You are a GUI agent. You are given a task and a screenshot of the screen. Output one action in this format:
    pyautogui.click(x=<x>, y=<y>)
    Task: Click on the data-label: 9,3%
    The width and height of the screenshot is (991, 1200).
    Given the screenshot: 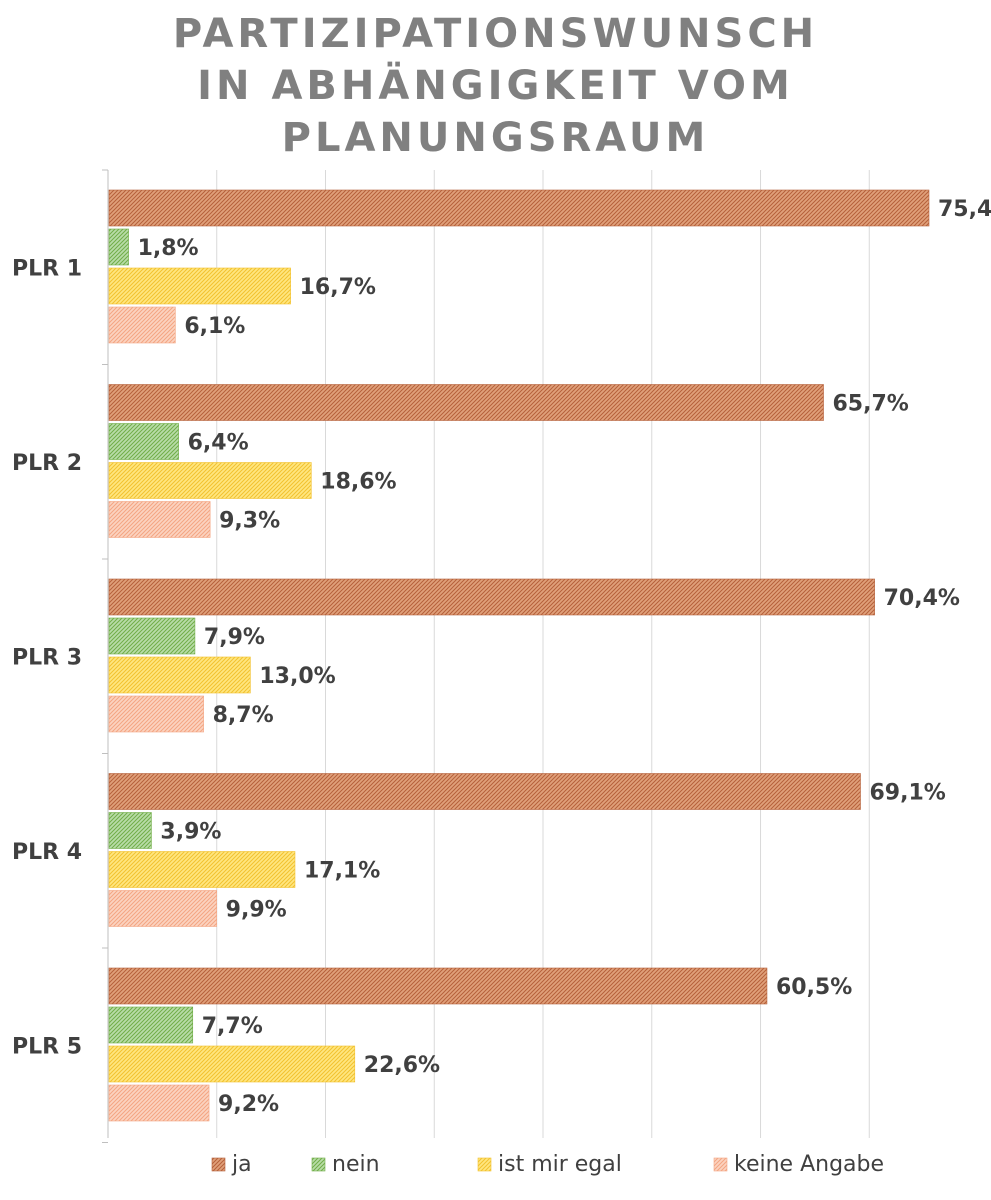 What is the action you would take?
    pyautogui.click(x=249, y=521)
    